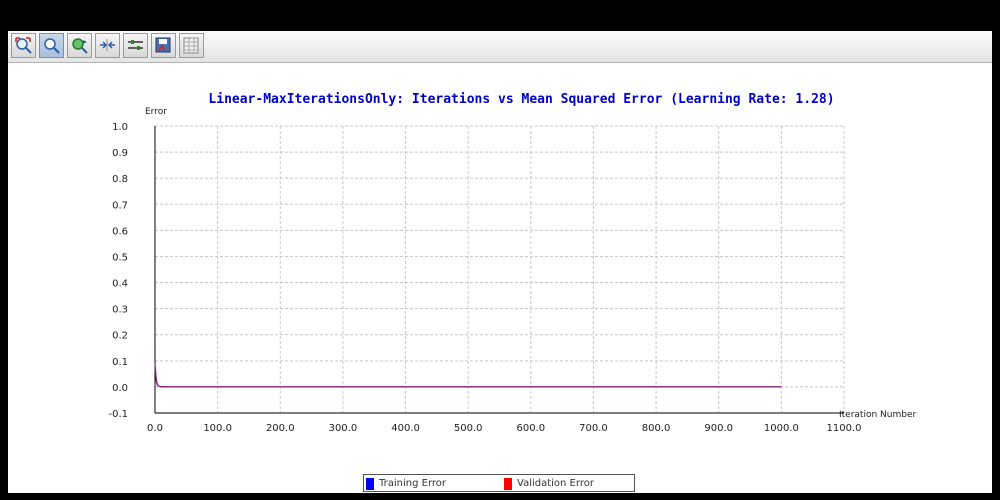  What do you see at coordinates (508, 484) in the screenshot?
I see `legend-swatch-validation` at bounding box center [508, 484].